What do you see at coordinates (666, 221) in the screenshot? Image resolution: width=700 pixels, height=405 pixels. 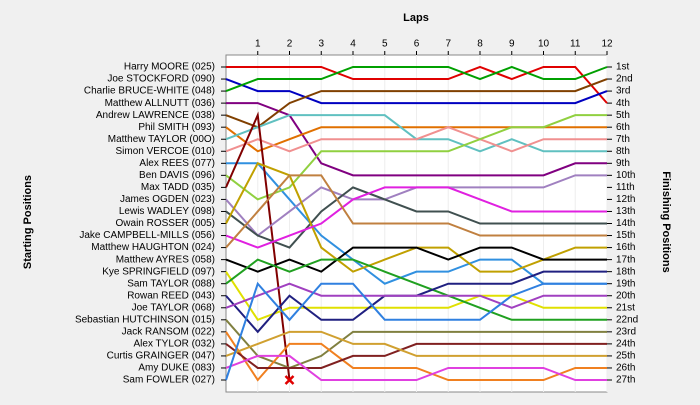 I see `y2-axis-title: Finishing Positions` at bounding box center [666, 221].